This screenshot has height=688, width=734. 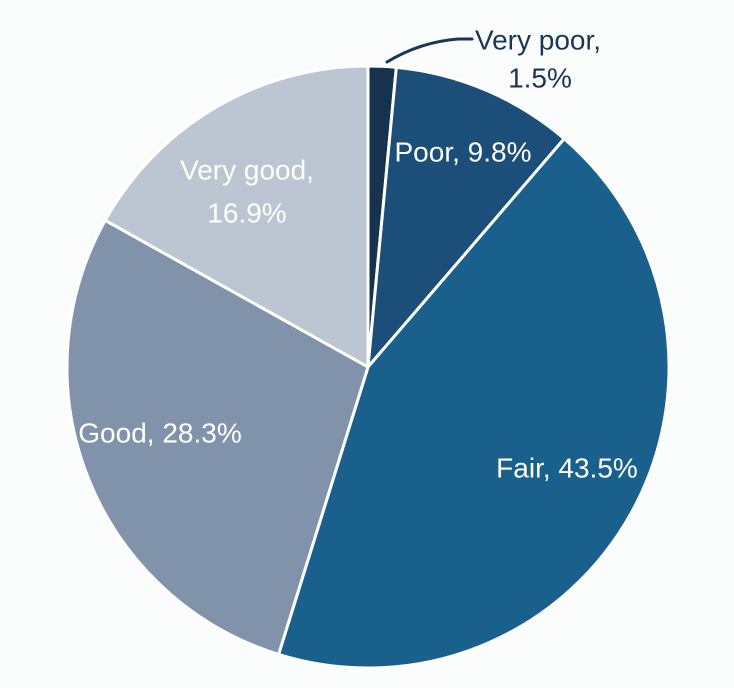 I want to click on pie-label-very-good-line1: Very good,, so click(x=247, y=170).